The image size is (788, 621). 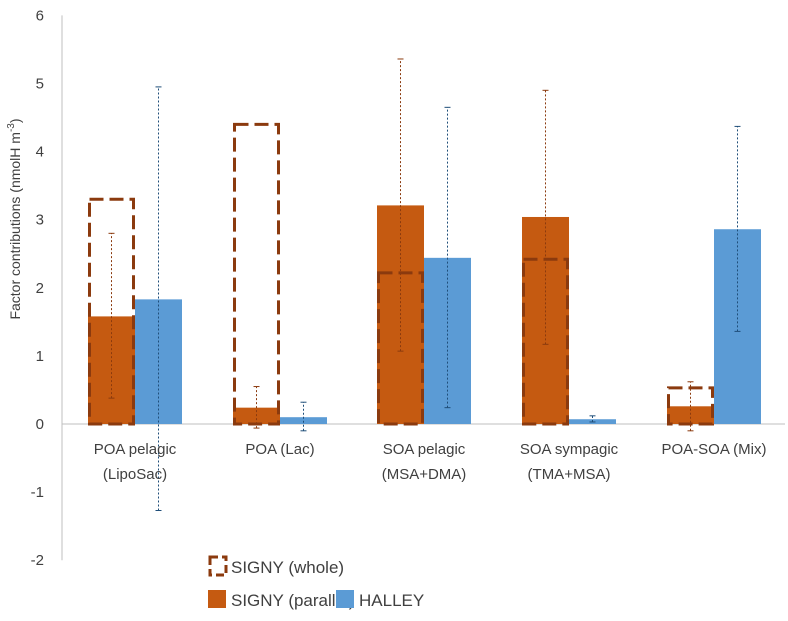 What do you see at coordinates (217, 599) in the screenshot?
I see `legend-swatch-signy-parallel` at bounding box center [217, 599].